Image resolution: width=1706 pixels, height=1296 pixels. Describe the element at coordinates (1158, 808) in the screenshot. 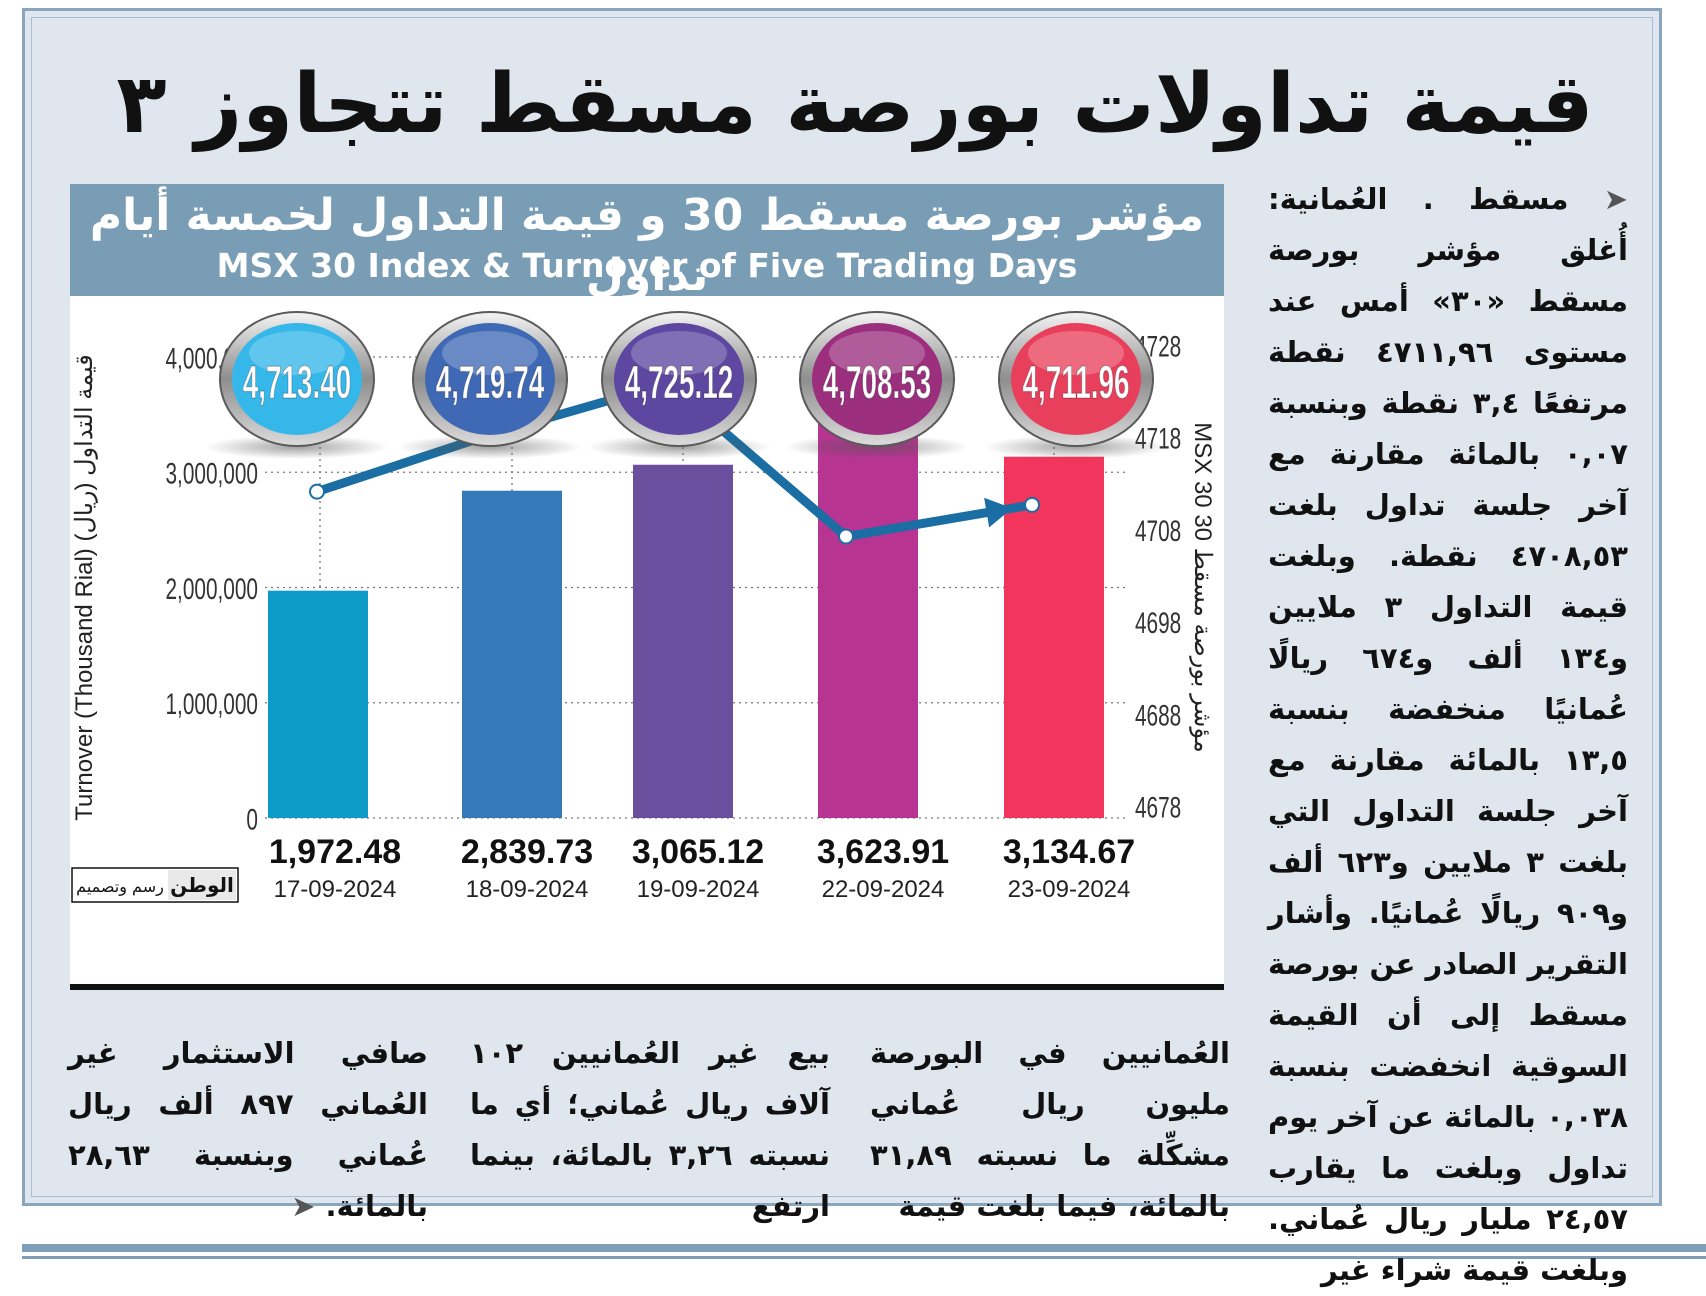

I see `y-tick-label-right: 4678` at that location.